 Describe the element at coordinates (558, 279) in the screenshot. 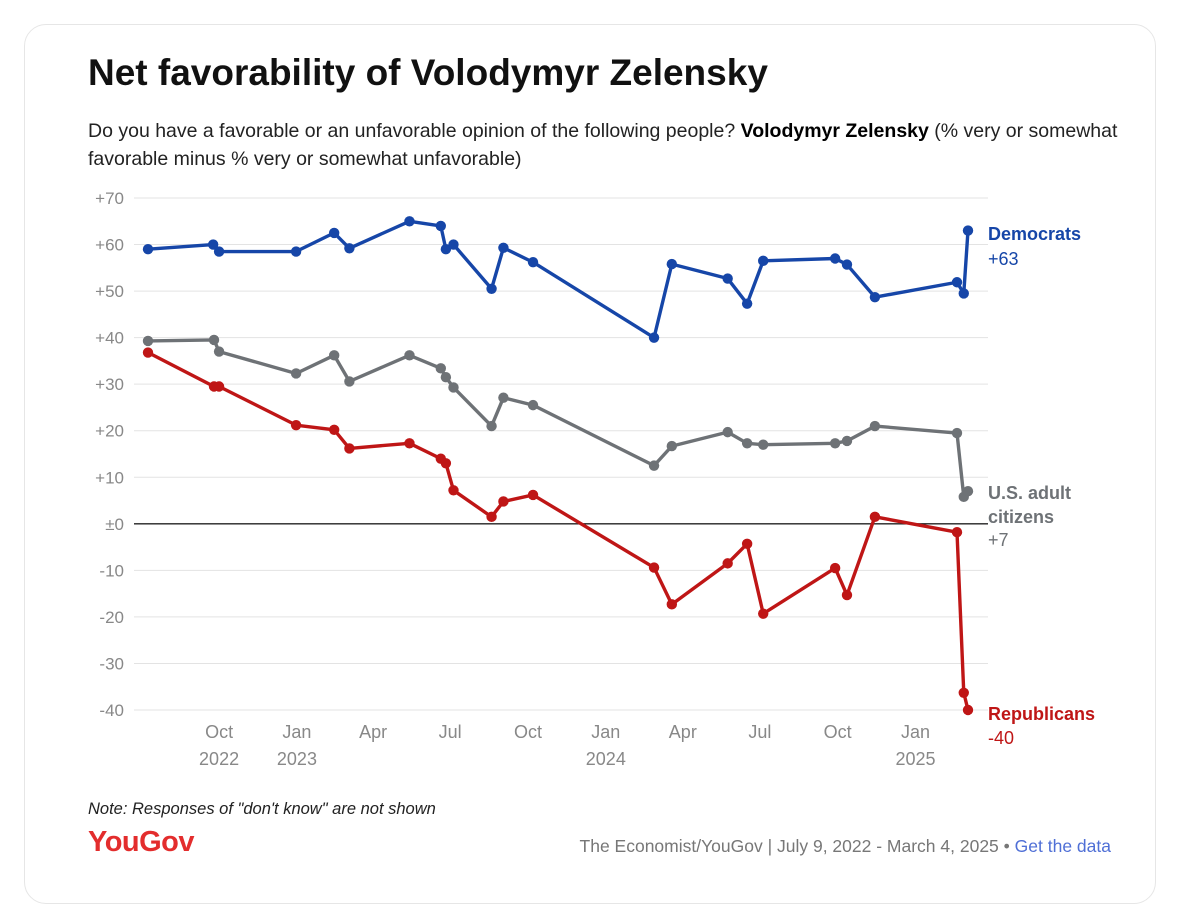

I see `series-line-democrats` at that location.